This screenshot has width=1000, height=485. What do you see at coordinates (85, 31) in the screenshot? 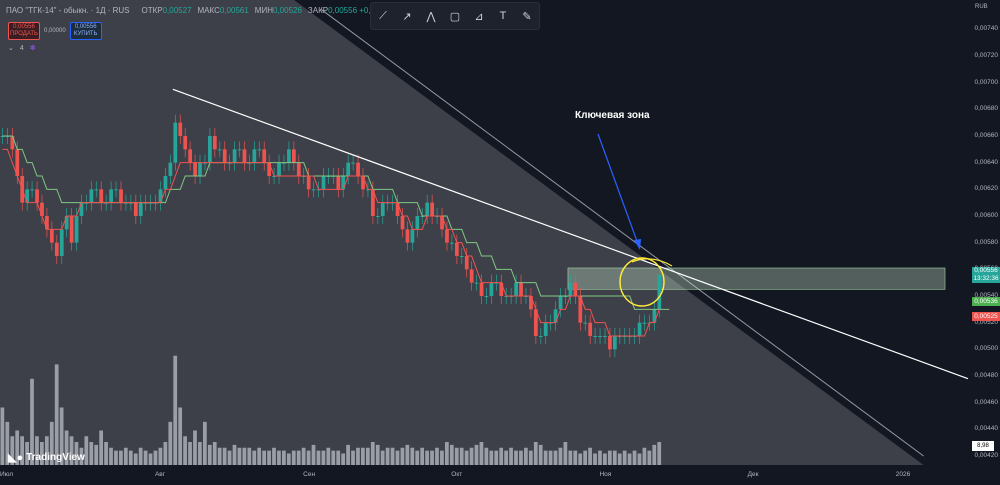
I see `buy-button: 0,00556 КУПИТЬ` at bounding box center [85, 31].